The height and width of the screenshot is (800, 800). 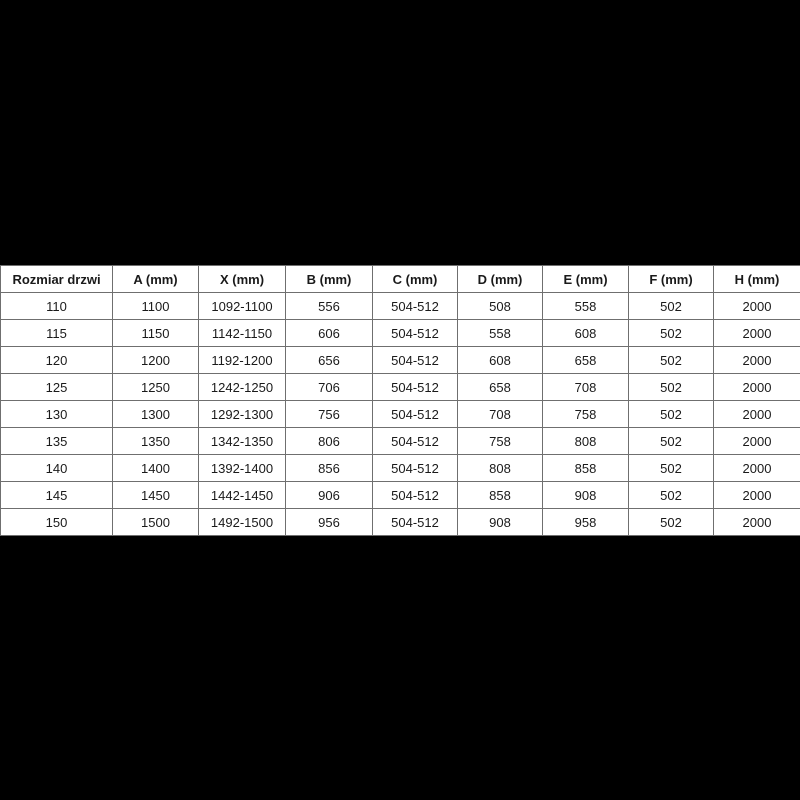 I want to click on table-cell: 1342-1350, so click(x=242, y=441).